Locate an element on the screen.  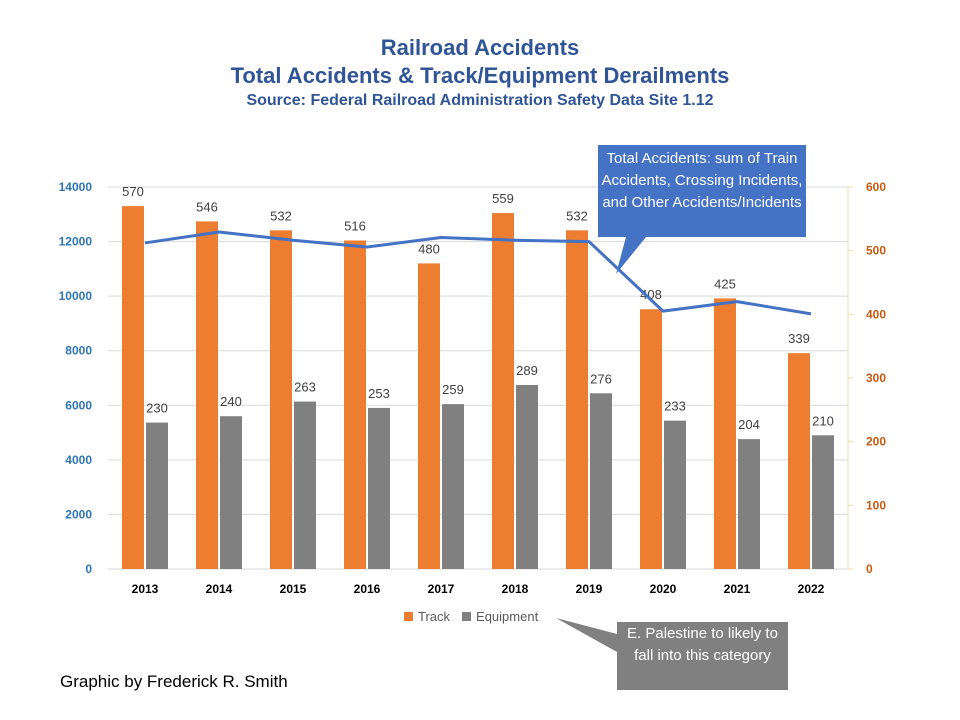
x-tick-label: 2020 is located at coordinates (663, 589).